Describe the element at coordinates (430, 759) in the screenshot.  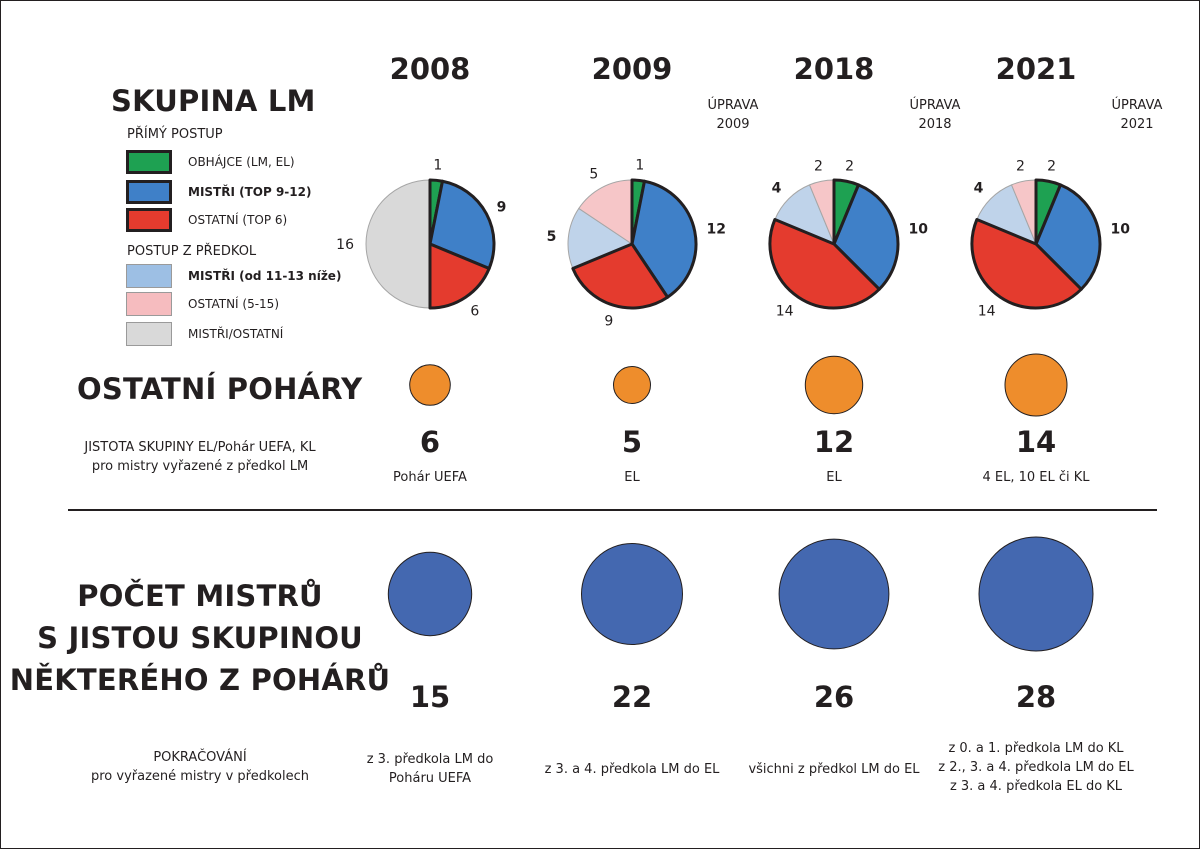
I see `continuation-note-line: z 3. předkola LM do` at that location.